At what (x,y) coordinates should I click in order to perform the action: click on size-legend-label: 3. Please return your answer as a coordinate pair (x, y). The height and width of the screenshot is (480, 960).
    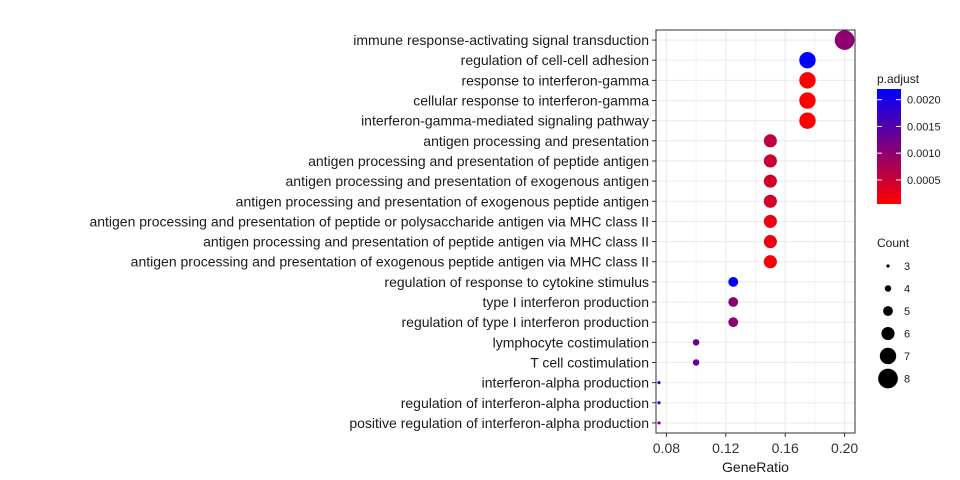
    Looking at the image, I should click on (907, 267).